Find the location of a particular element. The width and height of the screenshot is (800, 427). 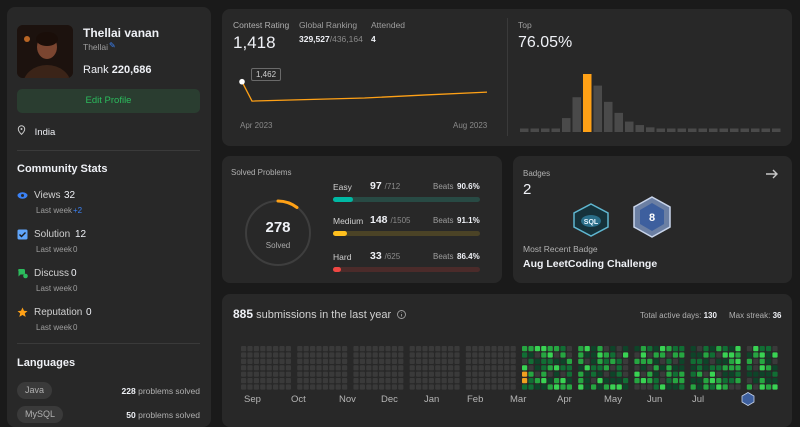

rating-point is located at coordinates (242, 81).